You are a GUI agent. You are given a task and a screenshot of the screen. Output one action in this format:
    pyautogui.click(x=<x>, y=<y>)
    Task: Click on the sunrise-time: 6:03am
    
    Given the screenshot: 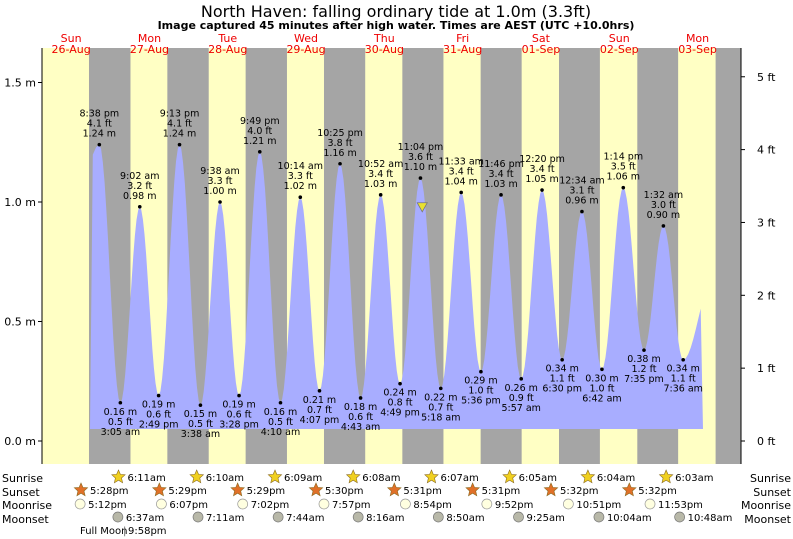 What is the action you would take?
    pyautogui.click(x=694, y=478)
    